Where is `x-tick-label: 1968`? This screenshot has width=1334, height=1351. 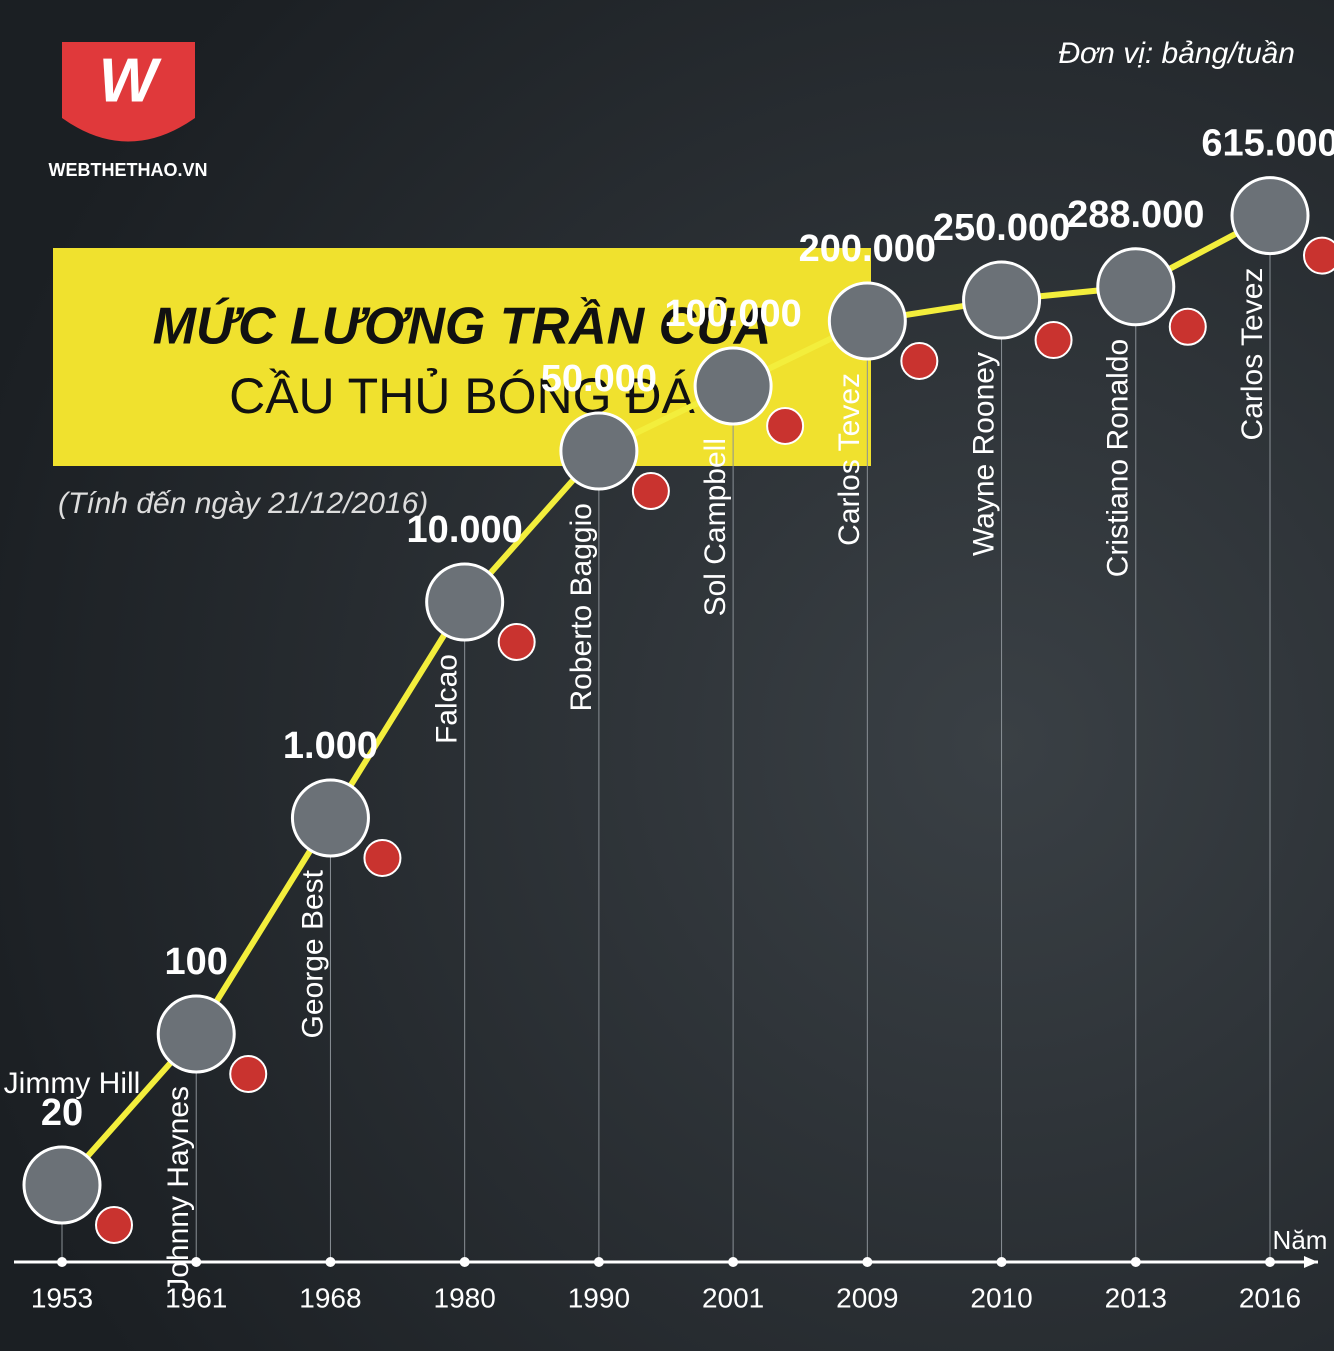 x-tick-label: 1968 is located at coordinates (330, 1297).